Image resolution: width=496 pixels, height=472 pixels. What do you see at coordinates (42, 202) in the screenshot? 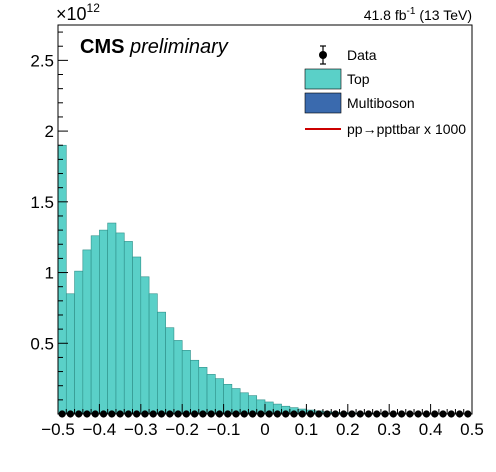
I see `y-tick-label: 1.5` at bounding box center [42, 202].